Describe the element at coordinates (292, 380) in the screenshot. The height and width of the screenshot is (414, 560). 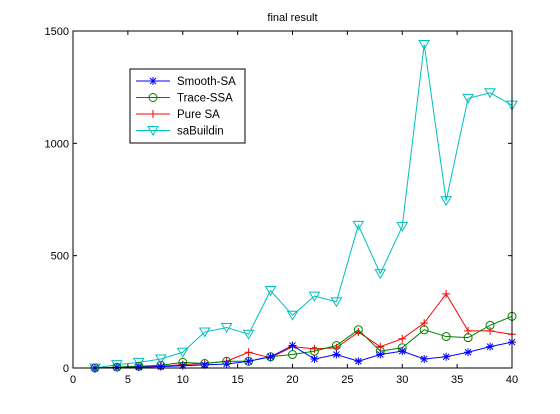
I see `x-tick-label: 20` at that location.